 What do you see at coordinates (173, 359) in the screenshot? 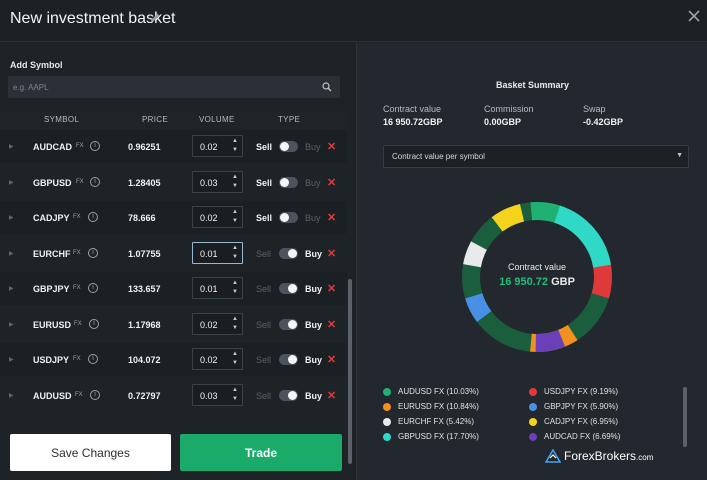
I see `table-row: ▶ USDJPY FX i 104.072 0.02 ▲ ▼ Sell Buy ✕` at bounding box center [173, 359].